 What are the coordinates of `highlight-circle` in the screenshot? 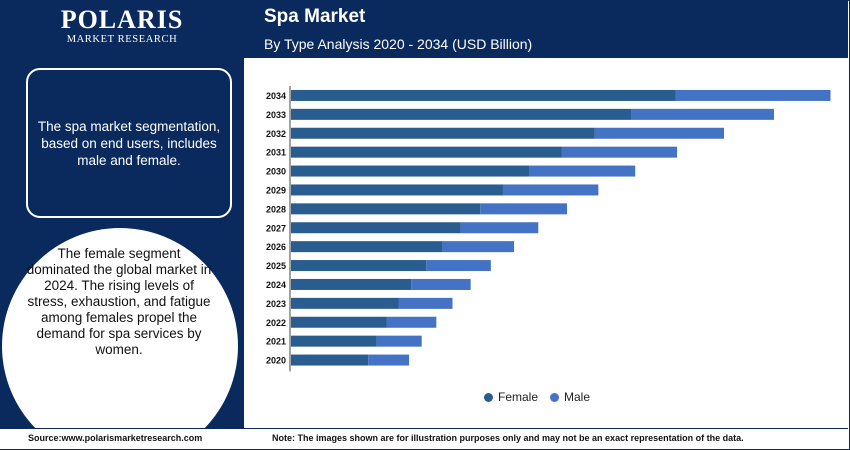 It's located at (120, 328).